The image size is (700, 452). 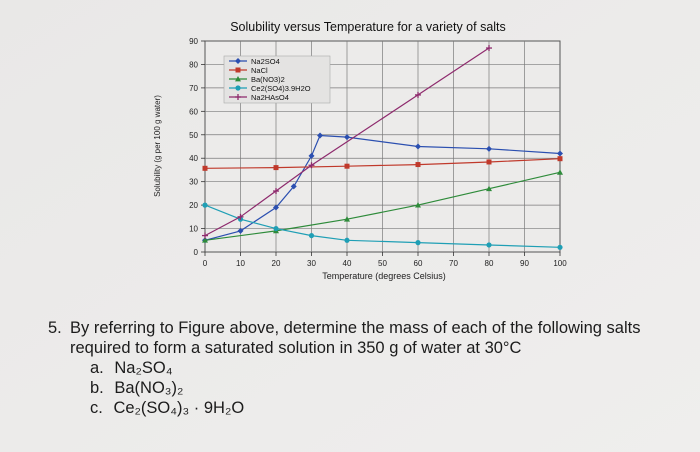 I want to click on y-tick-label: 20, so click(x=193, y=205).